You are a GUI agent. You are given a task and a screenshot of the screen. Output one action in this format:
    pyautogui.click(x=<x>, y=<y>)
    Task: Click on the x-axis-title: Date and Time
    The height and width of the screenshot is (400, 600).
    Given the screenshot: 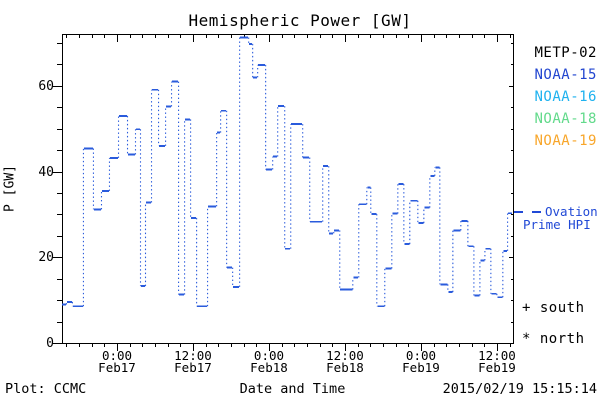 What is the action you would take?
    pyautogui.click(x=292, y=389)
    